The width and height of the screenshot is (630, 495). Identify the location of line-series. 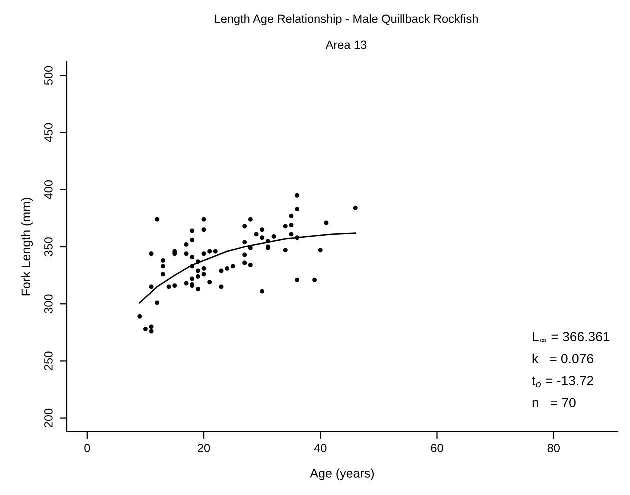
(247, 268).